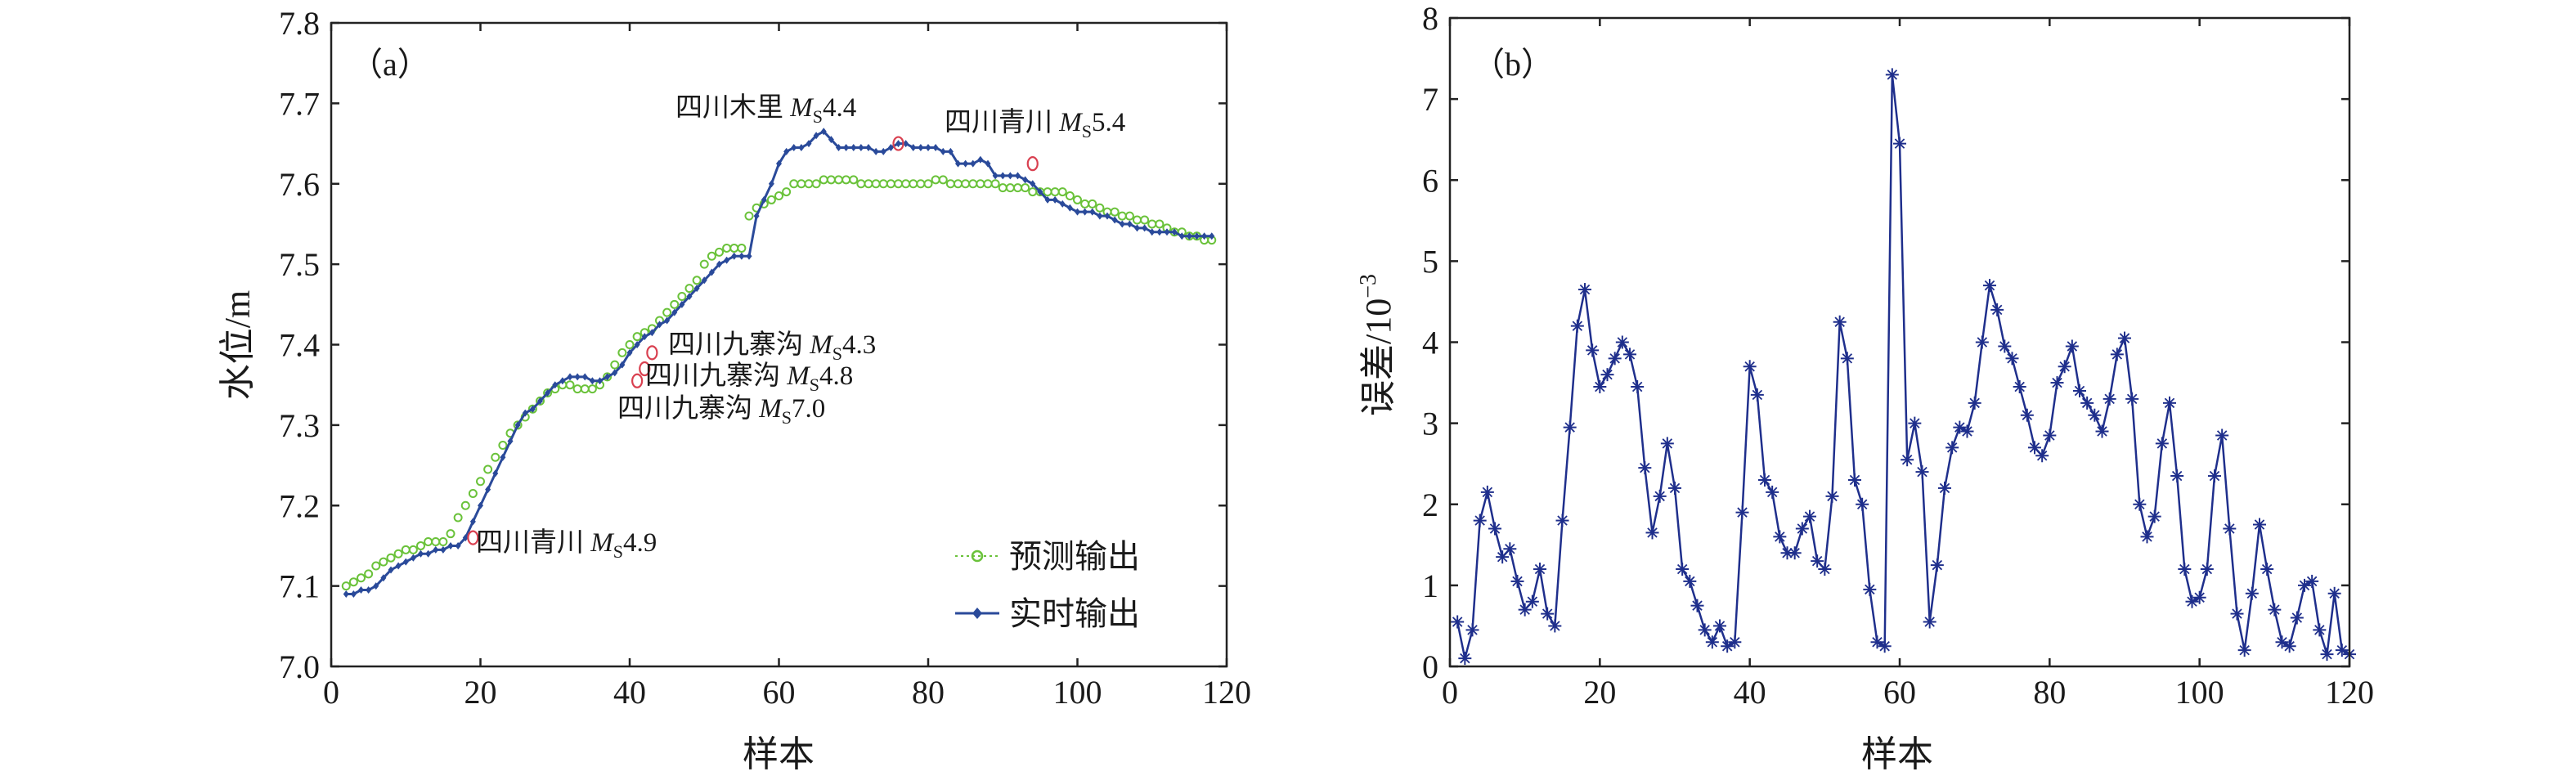 The image size is (2576, 776). What do you see at coordinates (1430, 505) in the screenshot?
I see `y-tick-label: 2` at bounding box center [1430, 505].